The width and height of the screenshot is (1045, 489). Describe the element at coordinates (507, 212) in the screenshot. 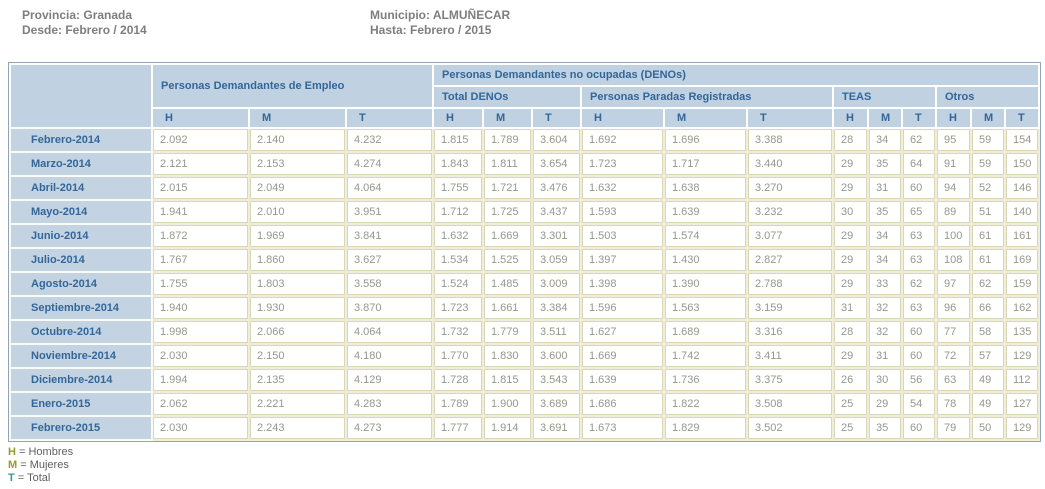

I see `value-cell: 1.725` at that location.